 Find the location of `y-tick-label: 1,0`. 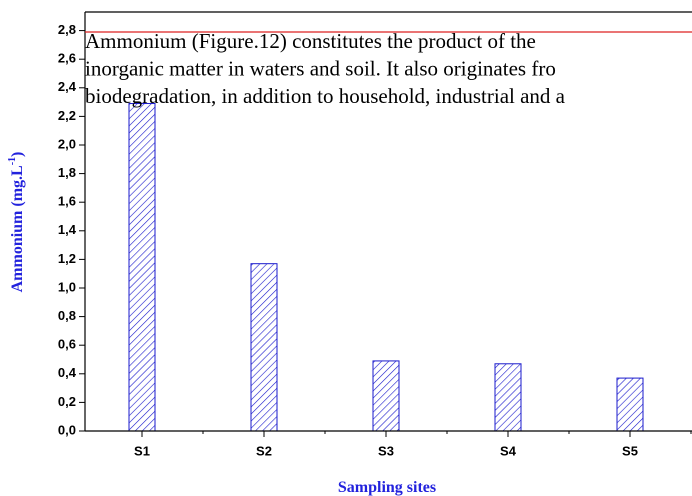

y-tick-label: 1,0 is located at coordinates (67, 286).